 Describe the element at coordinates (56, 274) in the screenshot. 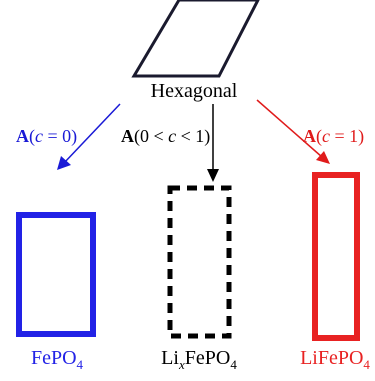

I see `fepo4-cell` at that location.